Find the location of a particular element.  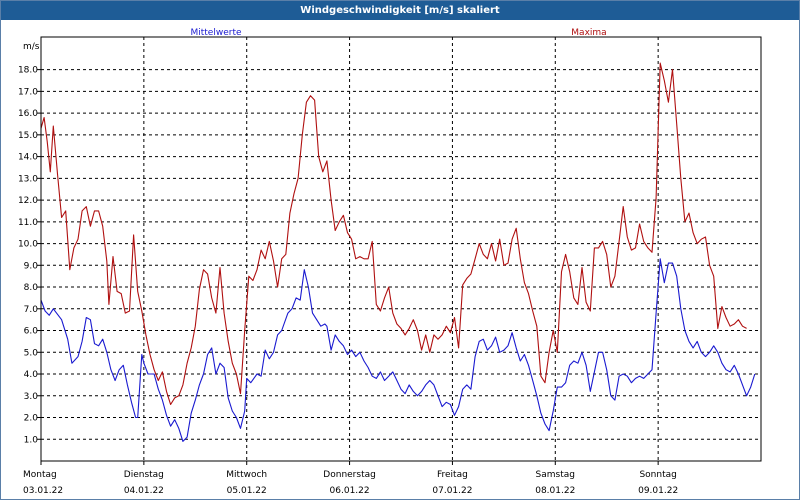

x-date-label: 06.01.22 is located at coordinates (350, 491).